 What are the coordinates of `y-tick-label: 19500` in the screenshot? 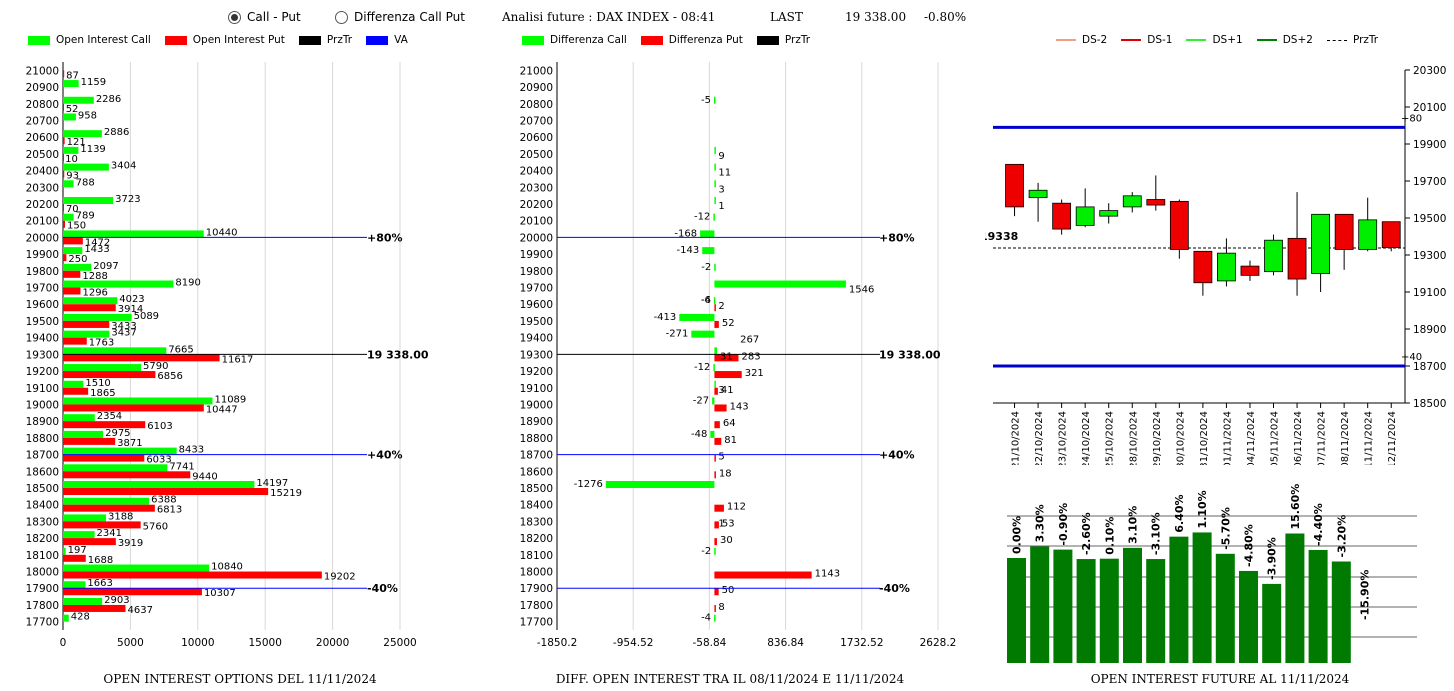 It's located at (42, 322).